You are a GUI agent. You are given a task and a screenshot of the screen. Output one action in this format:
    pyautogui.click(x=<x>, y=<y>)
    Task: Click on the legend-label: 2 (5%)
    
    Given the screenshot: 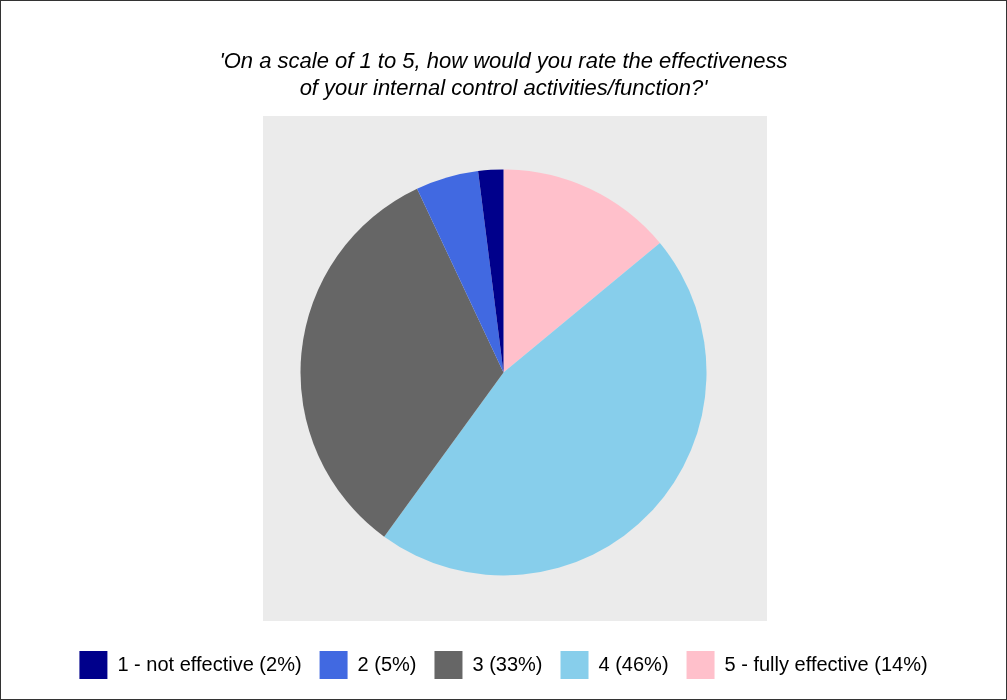 What is the action you would take?
    pyautogui.click(x=387, y=663)
    